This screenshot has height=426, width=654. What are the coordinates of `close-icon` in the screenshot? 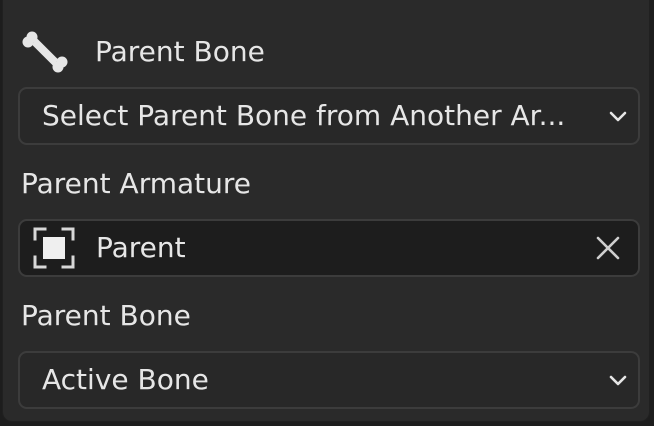 It's located at (608, 248).